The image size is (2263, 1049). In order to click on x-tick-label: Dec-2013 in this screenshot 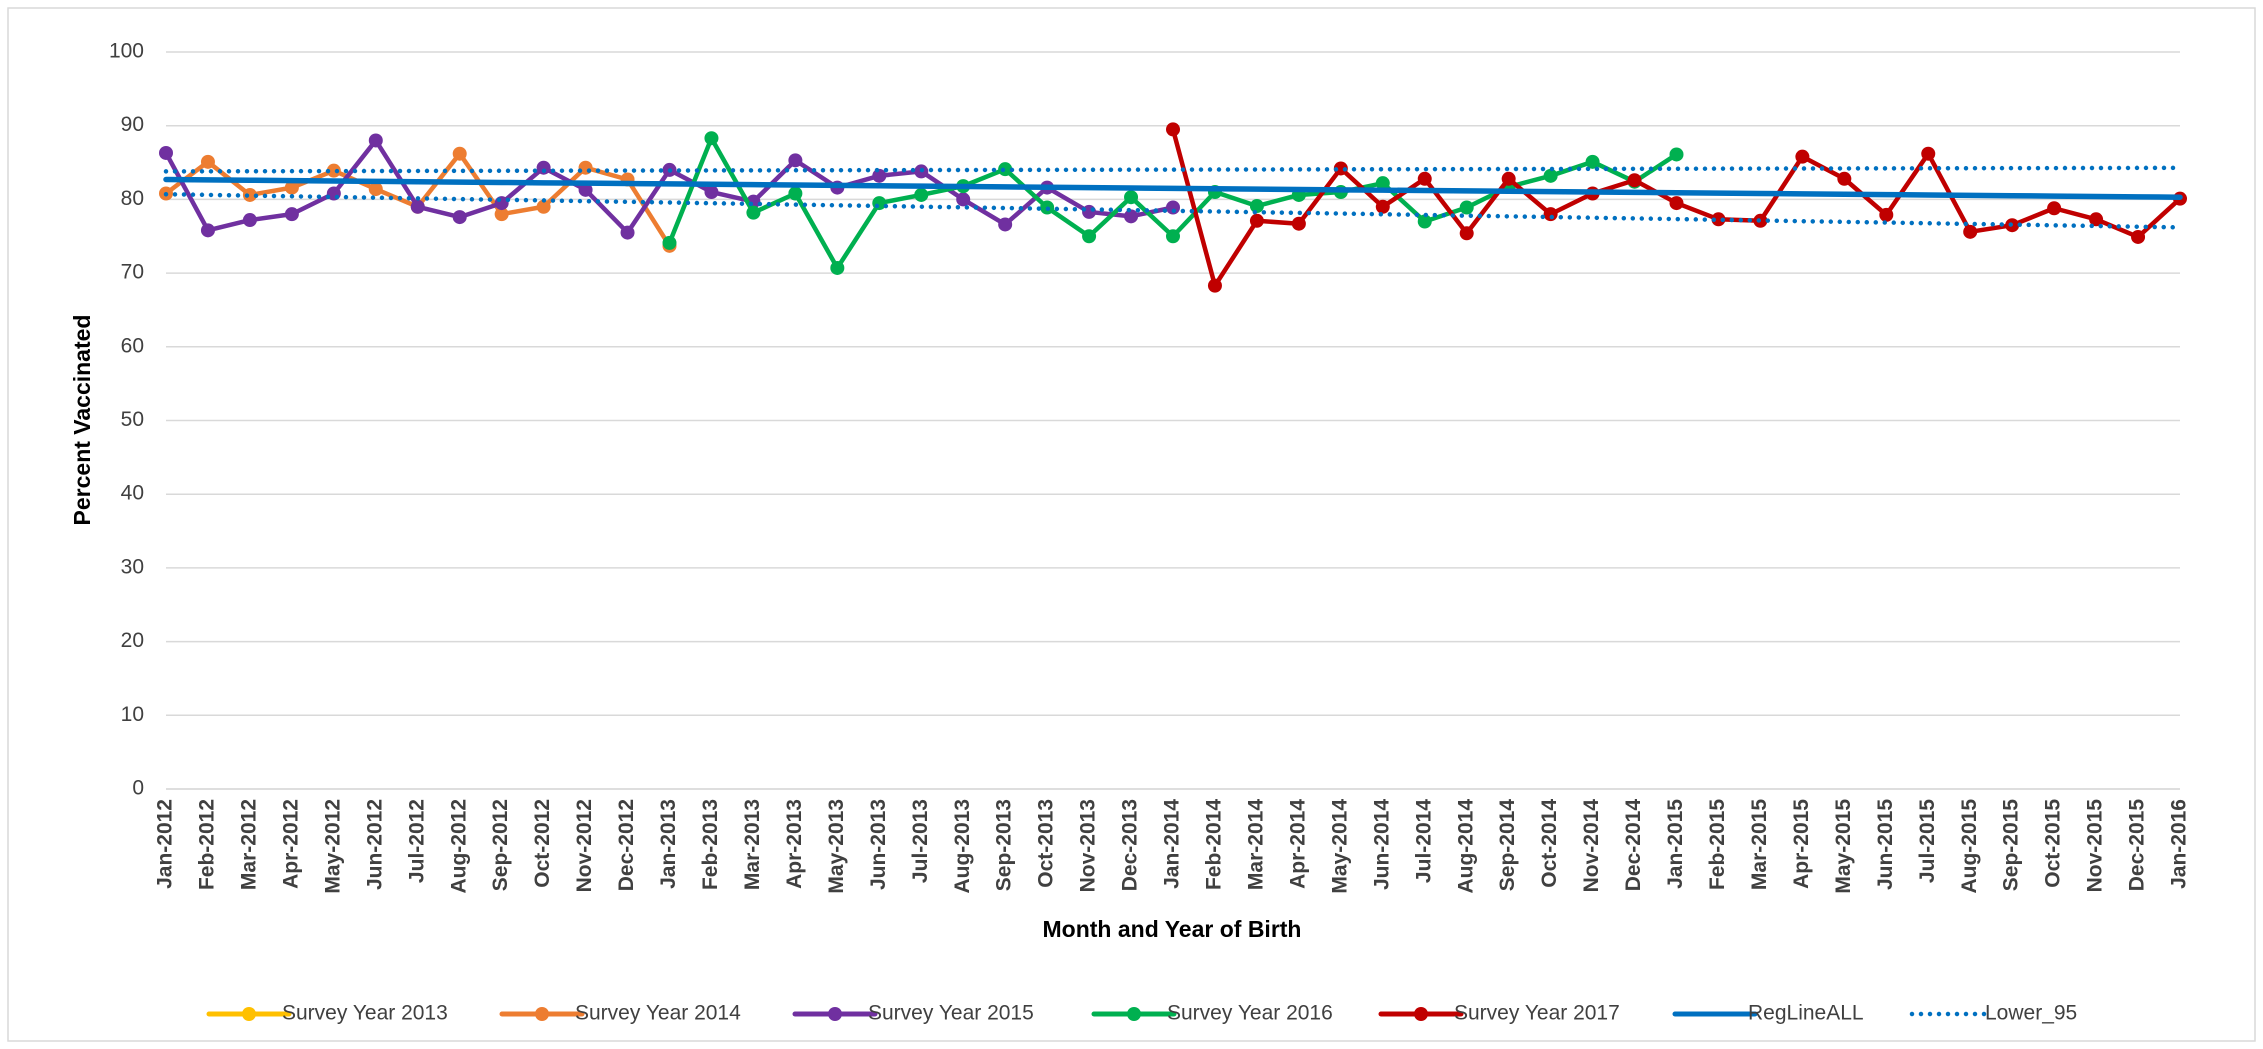, I will do `click(1130, 845)`.